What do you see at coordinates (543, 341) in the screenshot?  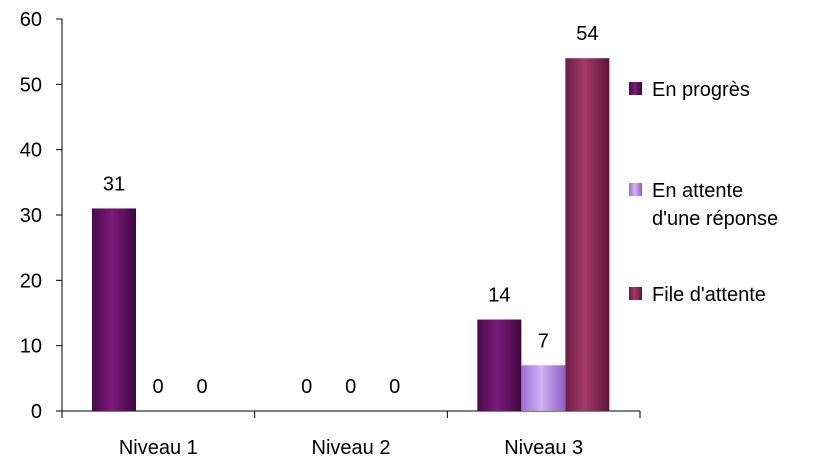 I see `data-label: 7` at bounding box center [543, 341].